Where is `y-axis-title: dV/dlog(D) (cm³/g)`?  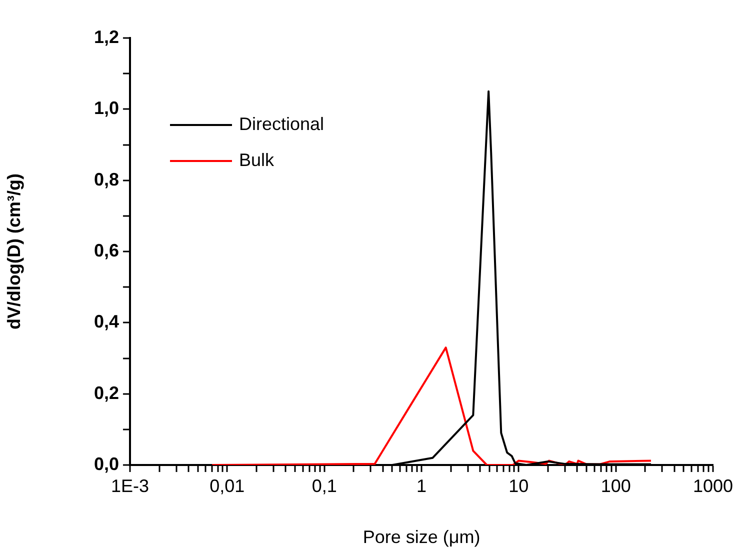
y-axis-title: dV/dlog(D) (cm³/g) is located at coordinates (14, 252).